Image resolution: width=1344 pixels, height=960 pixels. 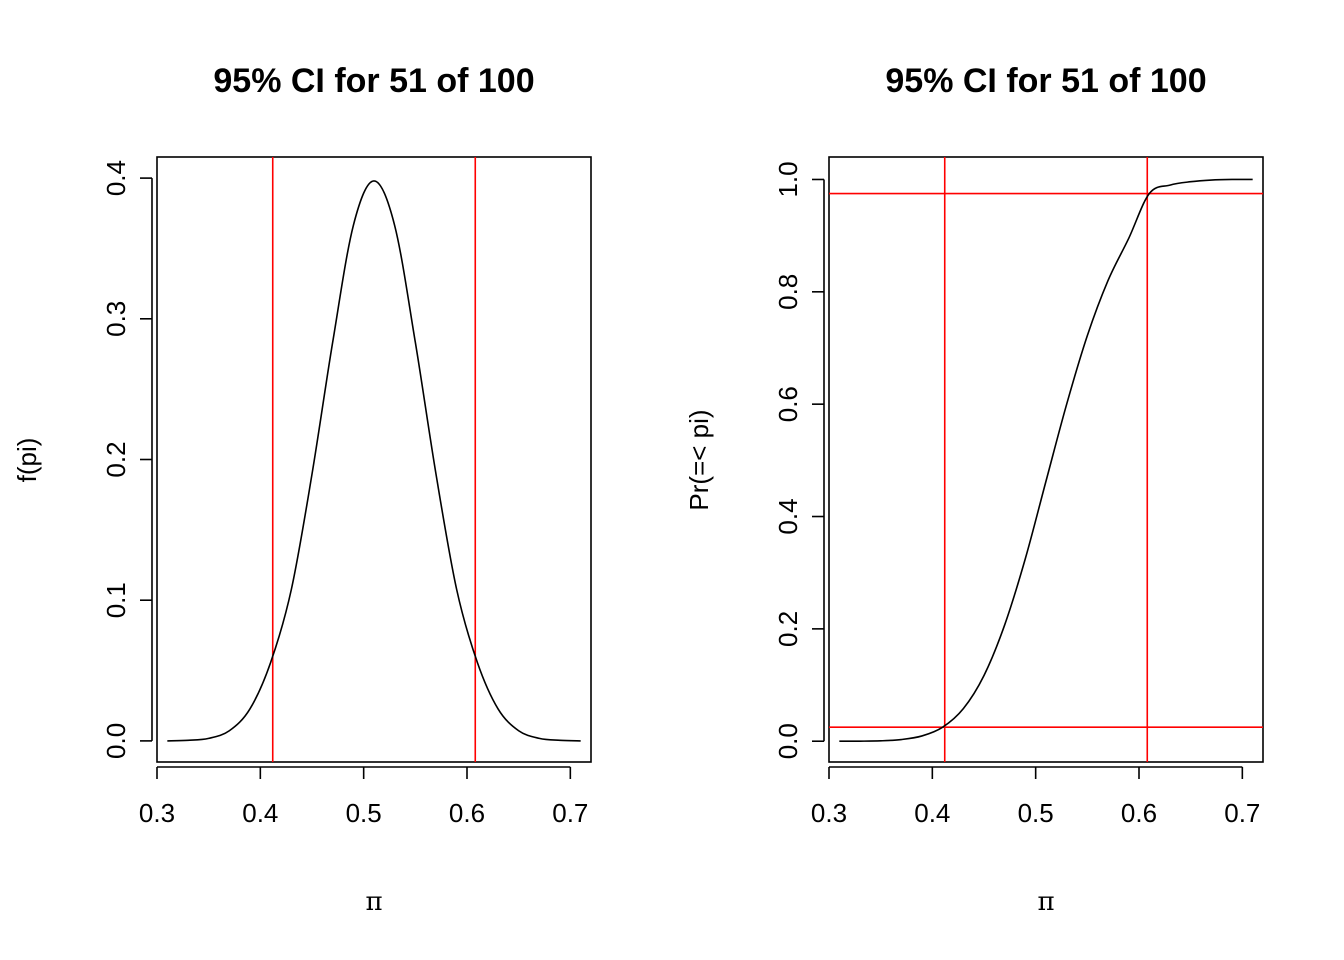 I want to click on cdf-x-label: π, so click(x=1045, y=902).